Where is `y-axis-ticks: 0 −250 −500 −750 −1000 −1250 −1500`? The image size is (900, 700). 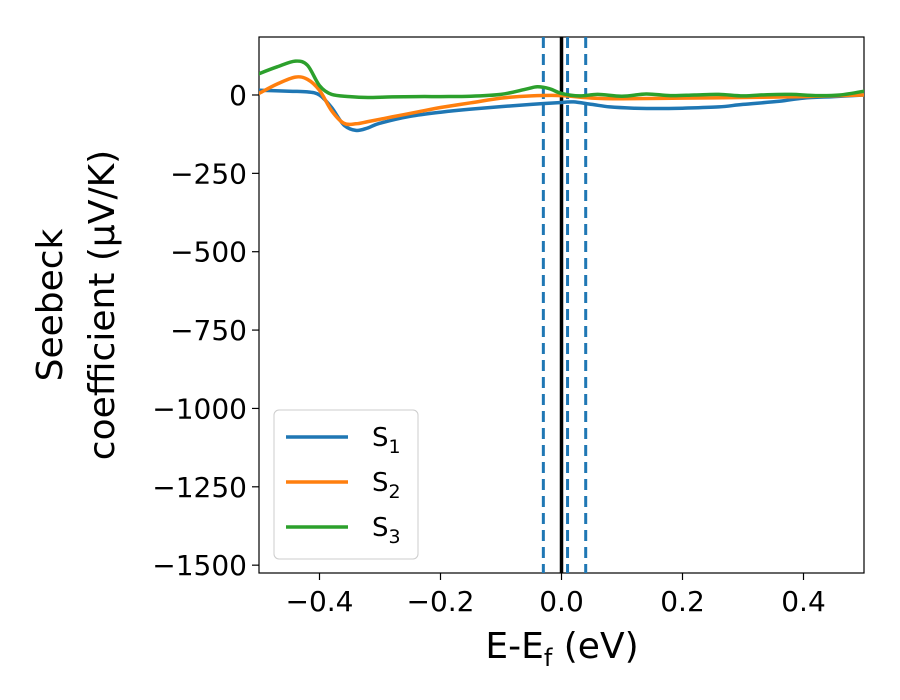
y-axis-ticks: 0 −250 −500 −750 −1000 −1250 −1500 is located at coordinates (205, 330).